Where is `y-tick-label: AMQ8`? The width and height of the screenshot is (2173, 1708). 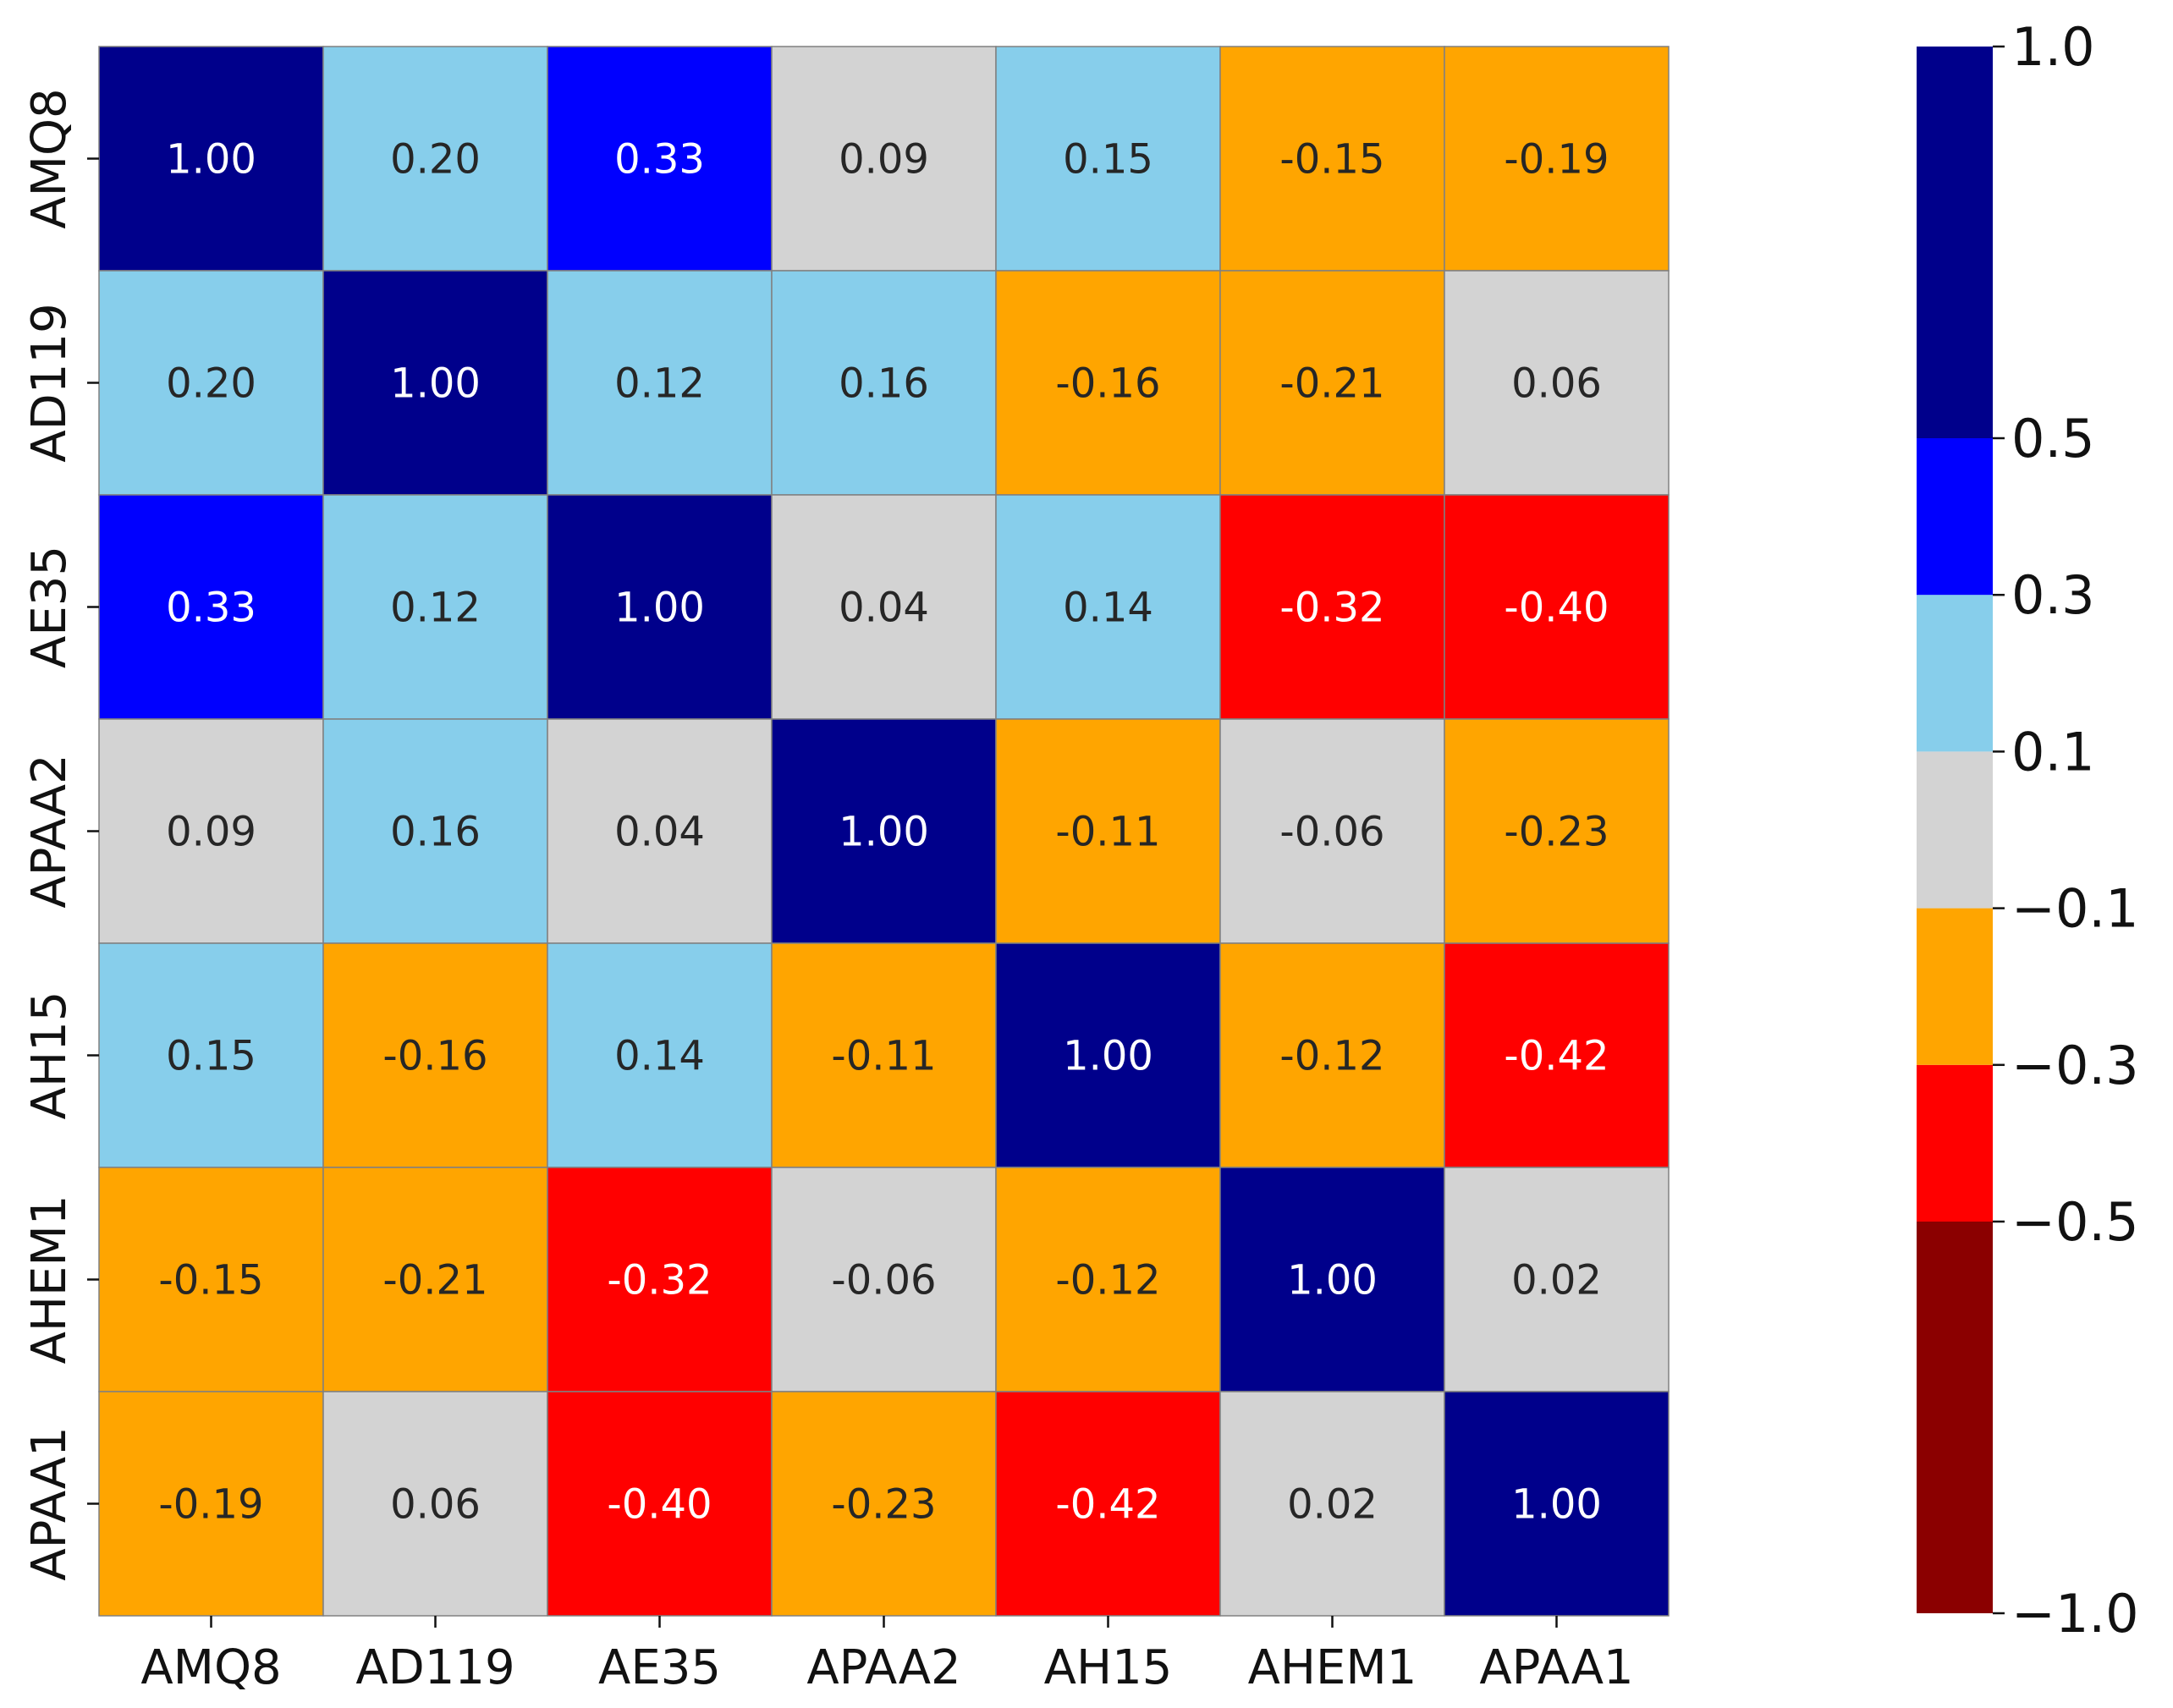 y-tick-label: AMQ8 is located at coordinates (49, 158).